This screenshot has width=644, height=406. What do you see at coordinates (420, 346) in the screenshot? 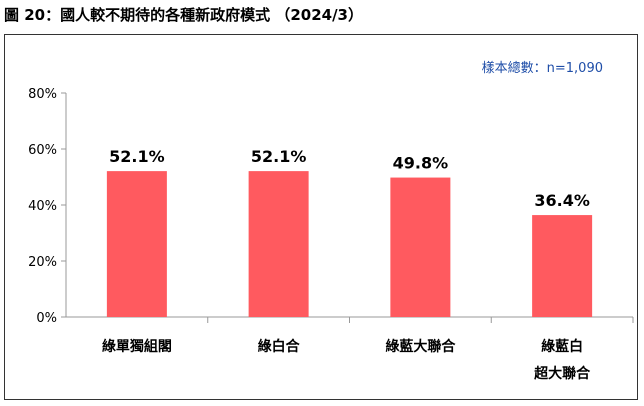
I see `x-category-label: 綠藍大聯合` at bounding box center [420, 346].